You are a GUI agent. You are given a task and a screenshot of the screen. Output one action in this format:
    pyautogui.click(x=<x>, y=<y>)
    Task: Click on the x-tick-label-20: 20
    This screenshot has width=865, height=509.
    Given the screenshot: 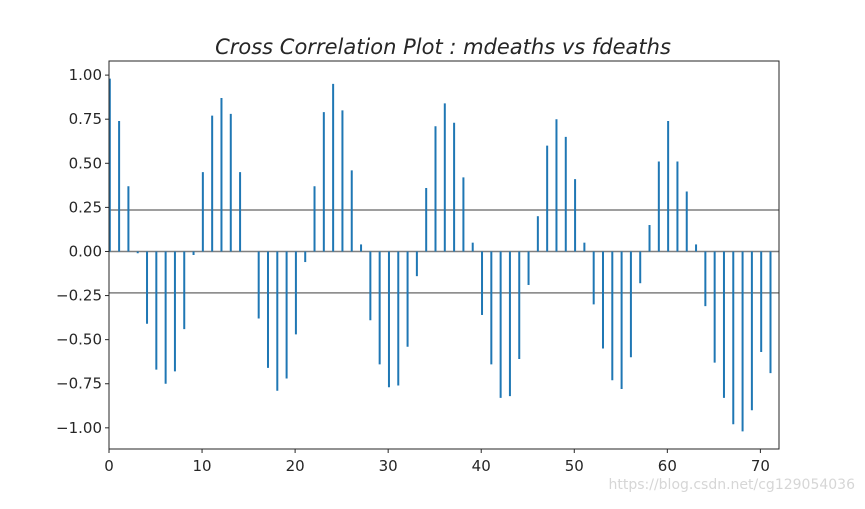 What is the action you would take?
    pyautogui.click(x=295, y=466)
    